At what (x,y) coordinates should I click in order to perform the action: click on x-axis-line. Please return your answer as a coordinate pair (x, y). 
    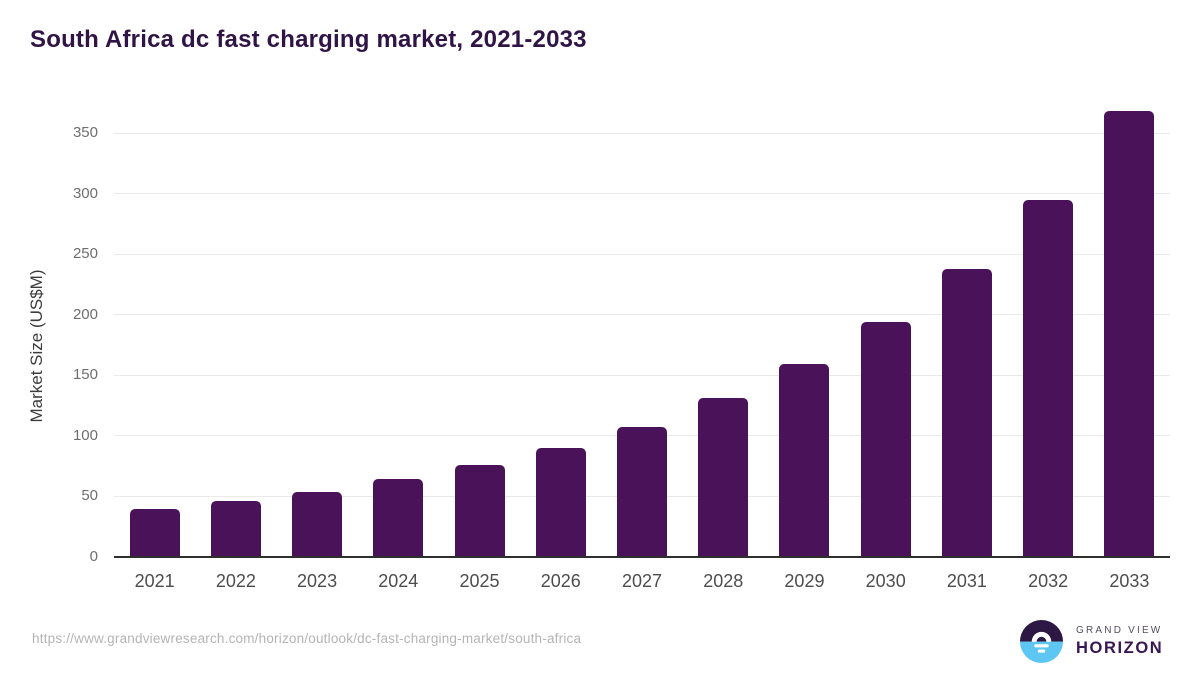
    Looking at the image, I should click on (642, 557).